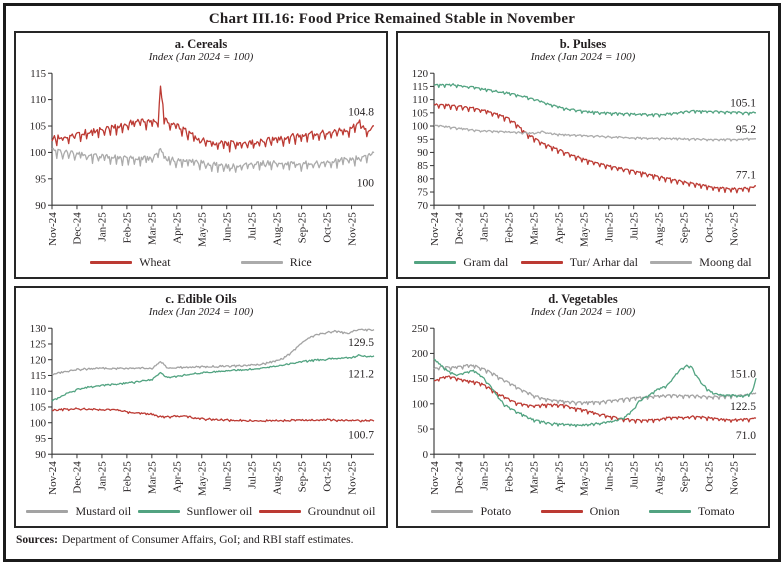 This screenshot has height=565, width=784. I want to click on legend-item: Tur/ Arhar dal, so click(579, 262).